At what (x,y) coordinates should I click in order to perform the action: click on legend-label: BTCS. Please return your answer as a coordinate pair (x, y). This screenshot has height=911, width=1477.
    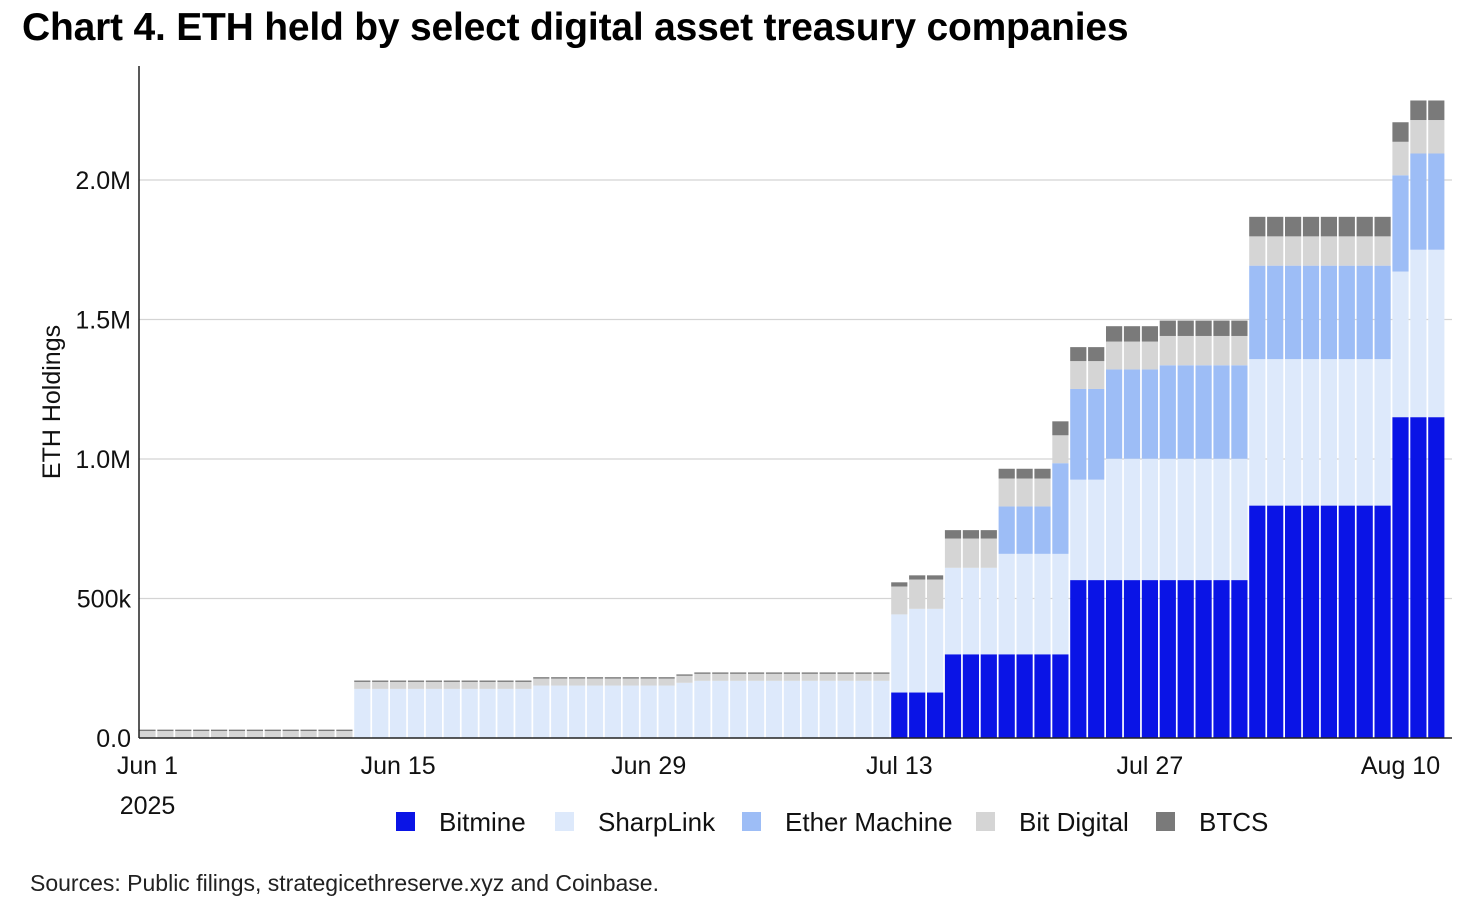
    Looking at the image, I should click on (1233, 822).